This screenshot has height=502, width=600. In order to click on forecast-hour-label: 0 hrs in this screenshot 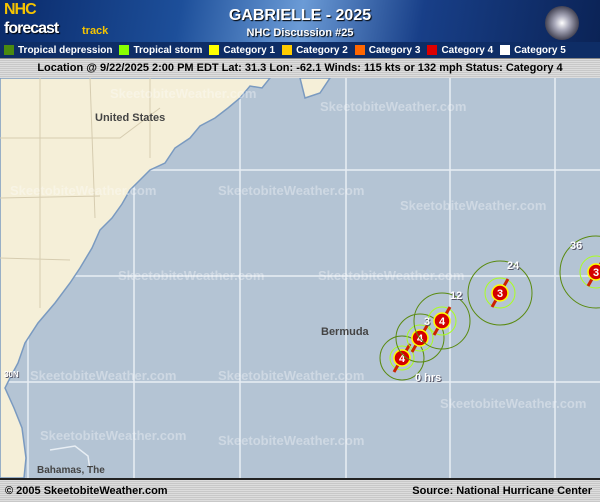, I will do `click(428, 378)`.